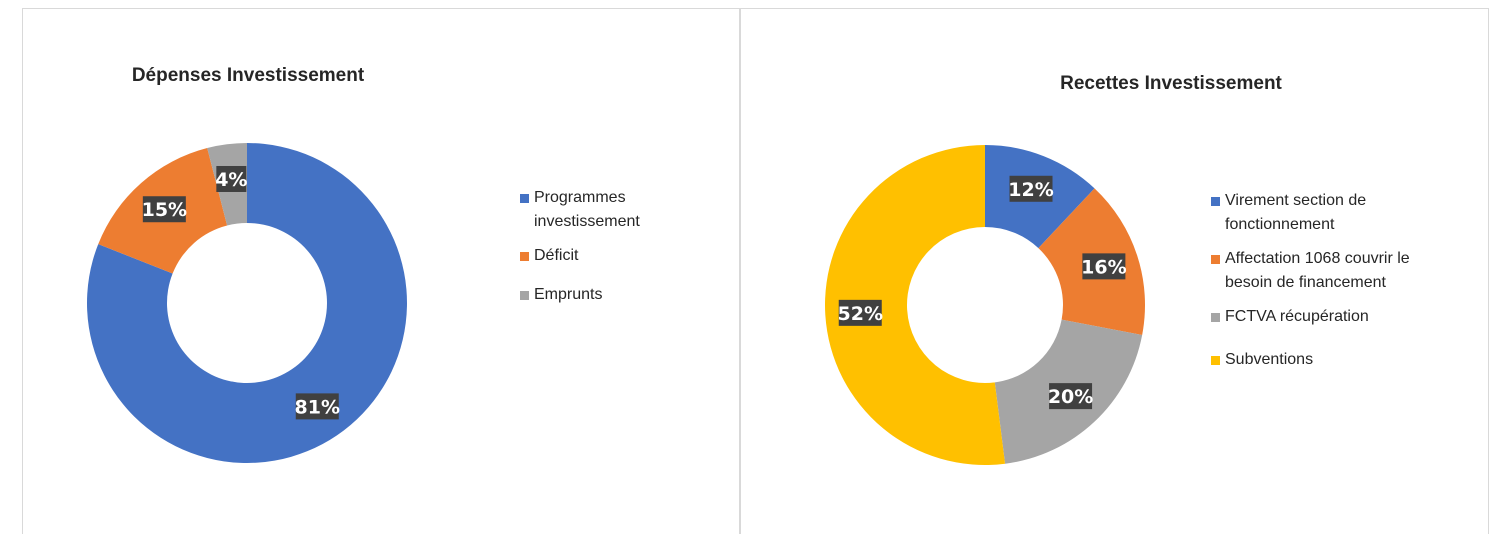 The image size is (1497, 534). I want to click on data-label-text: 20%, so click(1070, 397).